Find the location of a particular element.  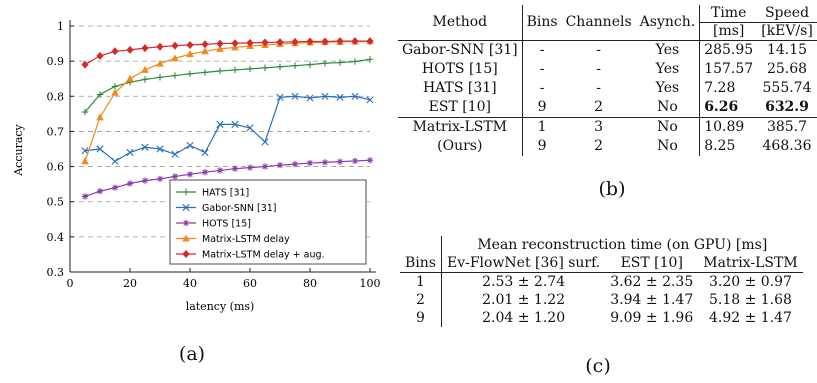

y-tick-label: 0.8 is located at coordinates (56, 96).